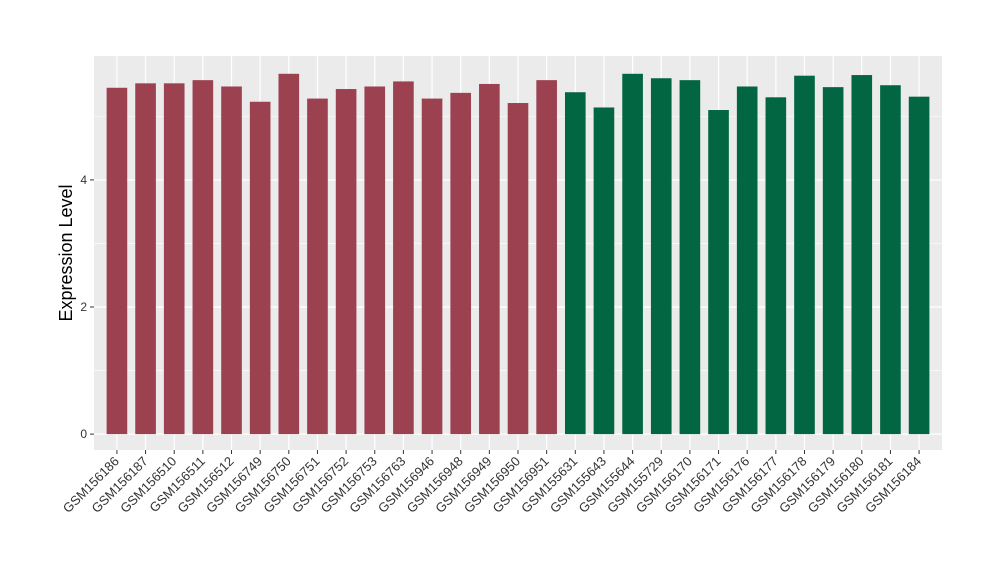 Image resolution: width=1000 pixels, height=580 pixels. I want to click on bar-GSM156512, so click(231, 260).